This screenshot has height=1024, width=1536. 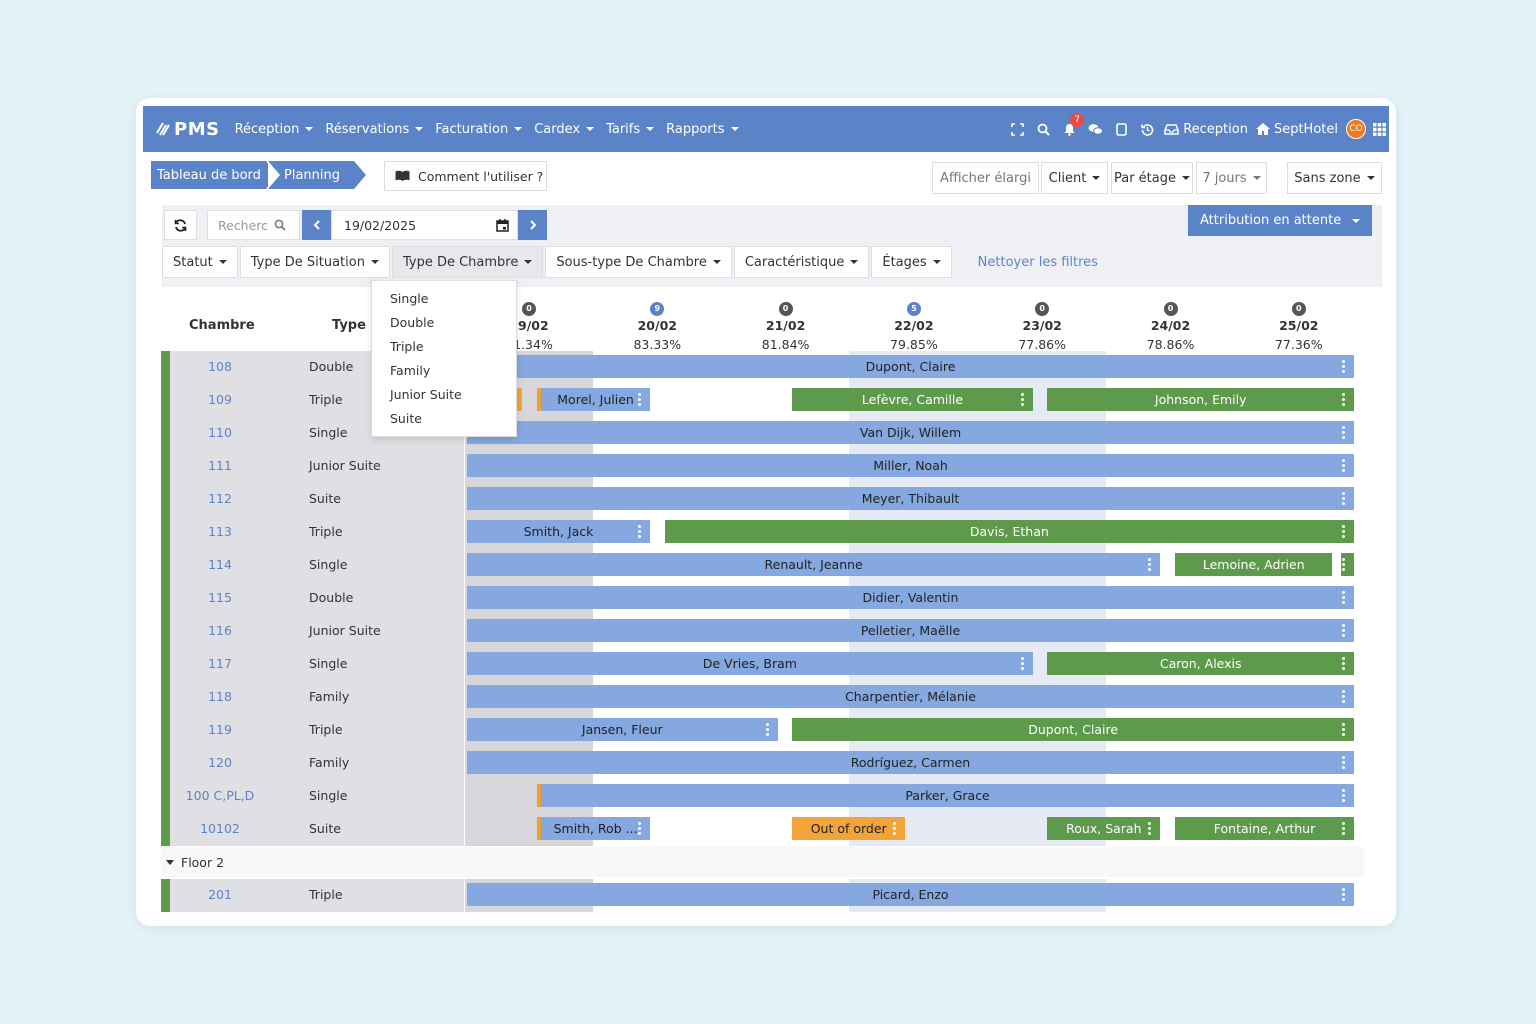 What do you see at coordinates (220, 498) in the screenshot?
I see `room-number-link: 112` at bounding box center [220, 498].